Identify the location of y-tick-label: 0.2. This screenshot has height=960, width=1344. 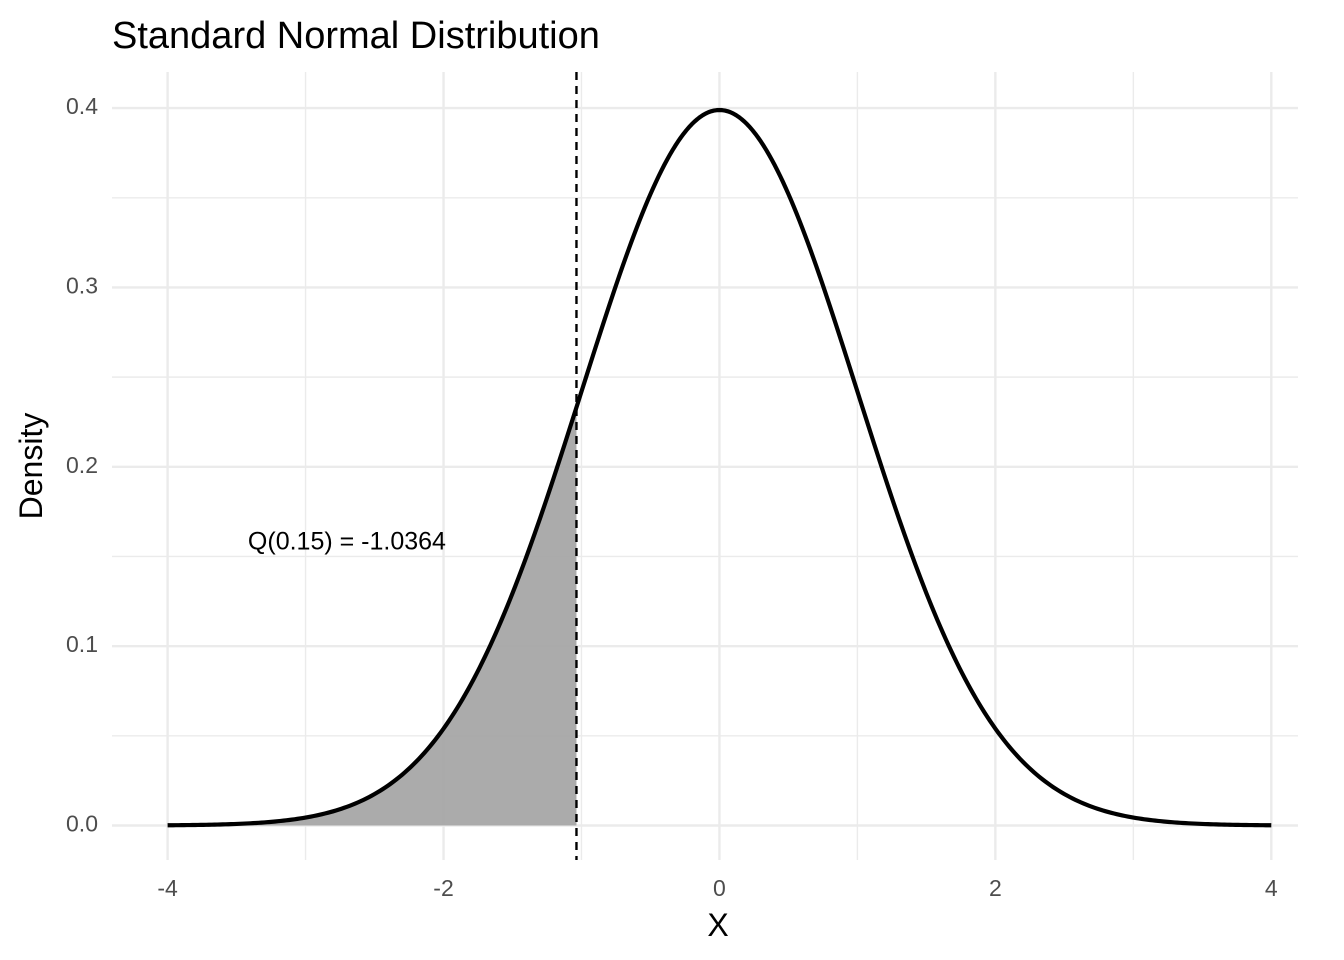
(82, 465).